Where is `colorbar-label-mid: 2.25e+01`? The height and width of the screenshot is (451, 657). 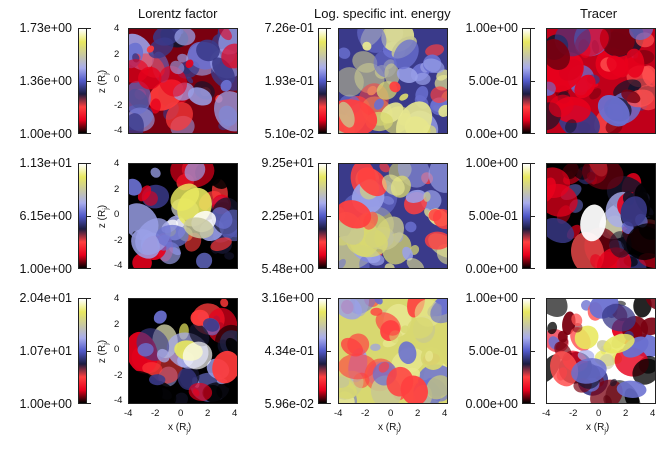
colorbar-label-mid: 2.25e+01 is located at coordinates (287, 216).